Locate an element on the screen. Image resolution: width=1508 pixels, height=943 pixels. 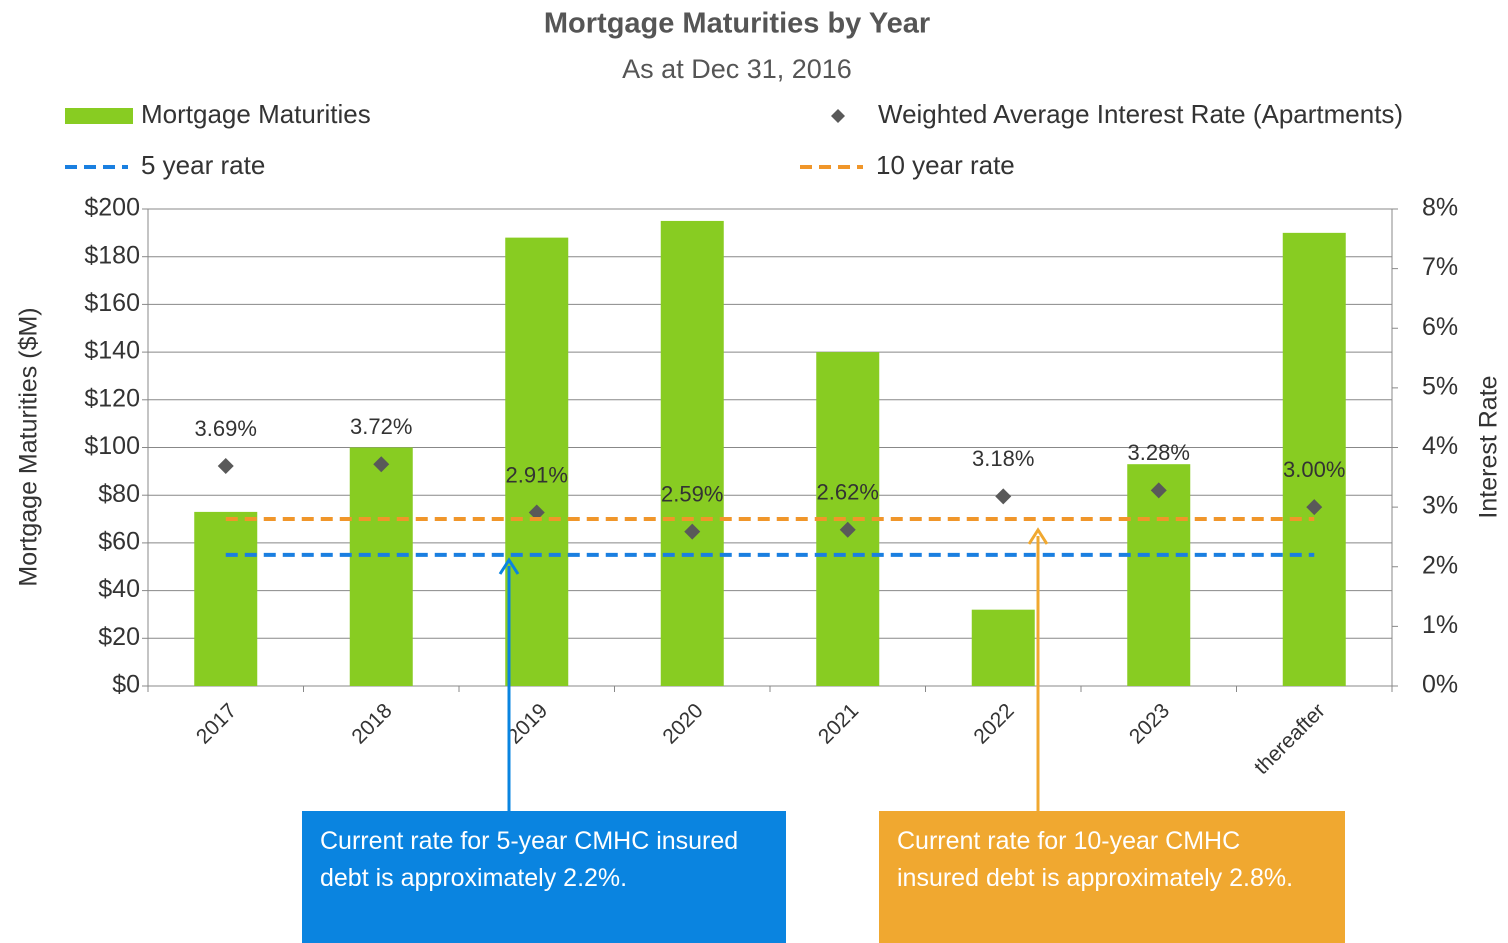
chart-subtitle: As at Dec 31, 2016 is located at coordinates (737, 69).